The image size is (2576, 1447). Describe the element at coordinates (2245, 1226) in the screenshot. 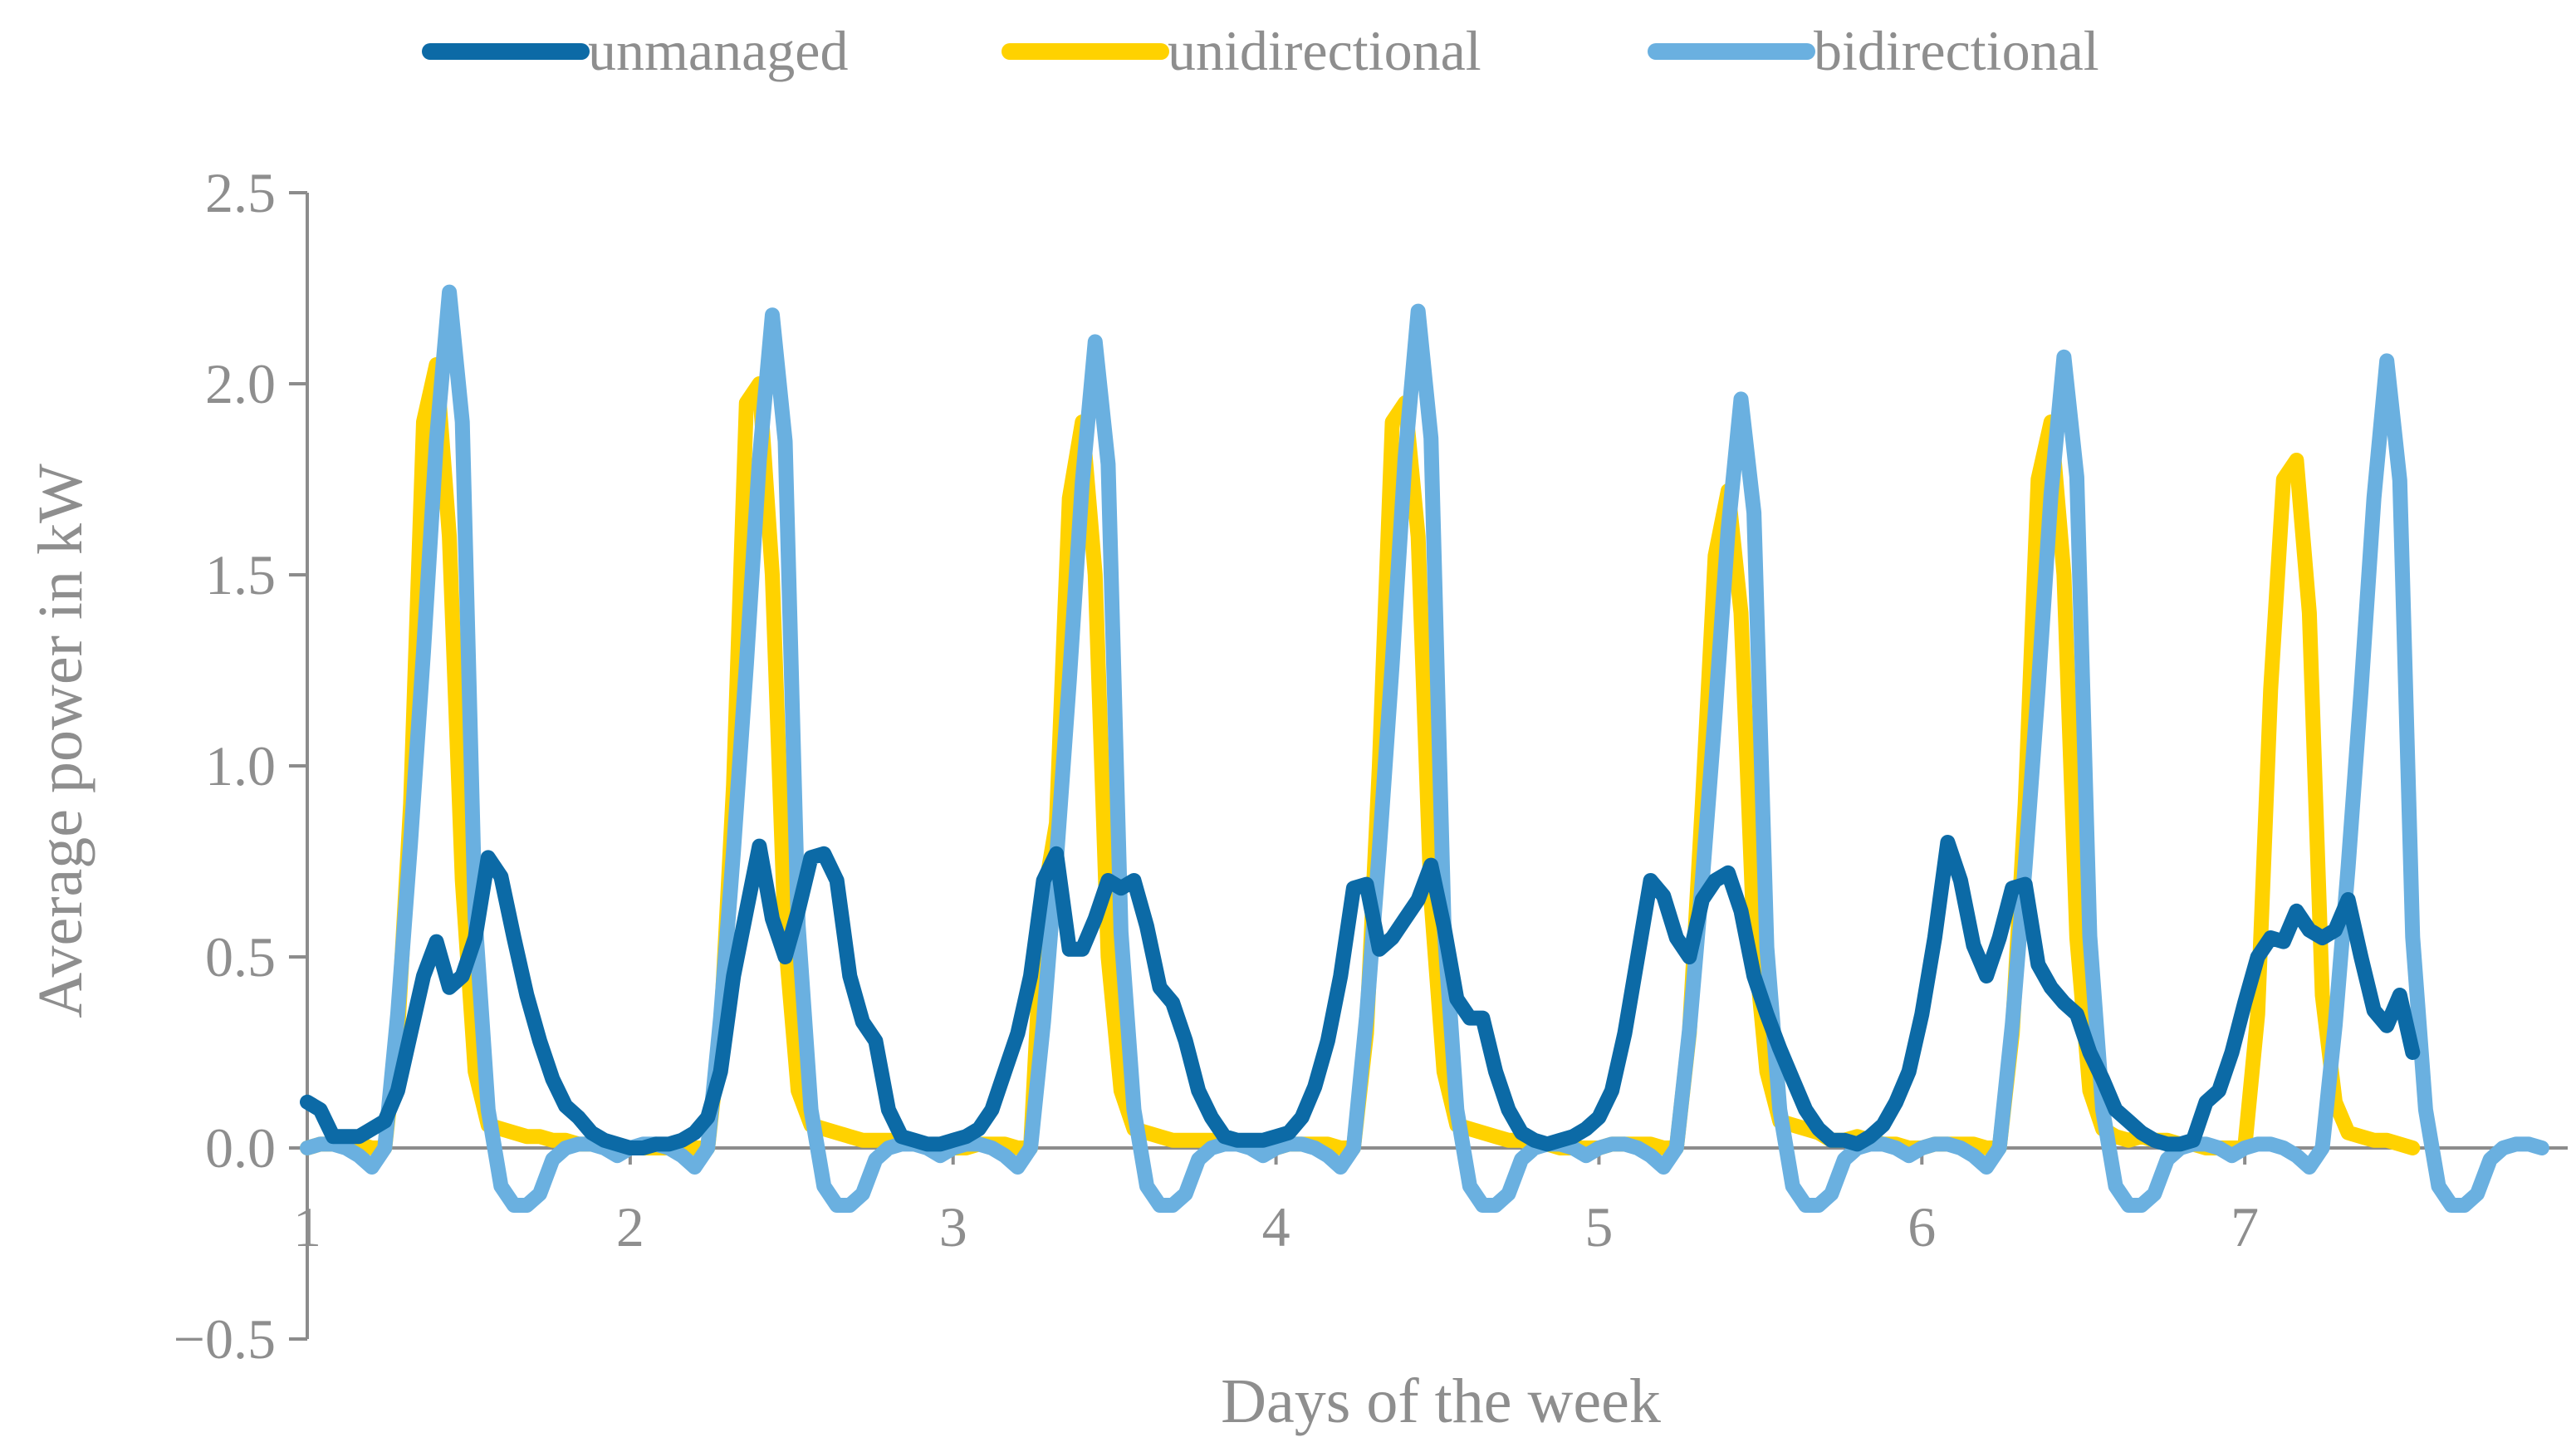

I see `x-tick-label: 7` at that location.